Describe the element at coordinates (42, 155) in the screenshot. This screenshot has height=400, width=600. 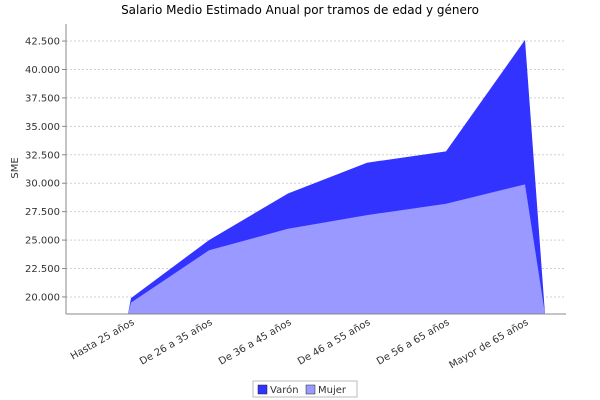
I see `y-tick-label: 32.500` at that location.